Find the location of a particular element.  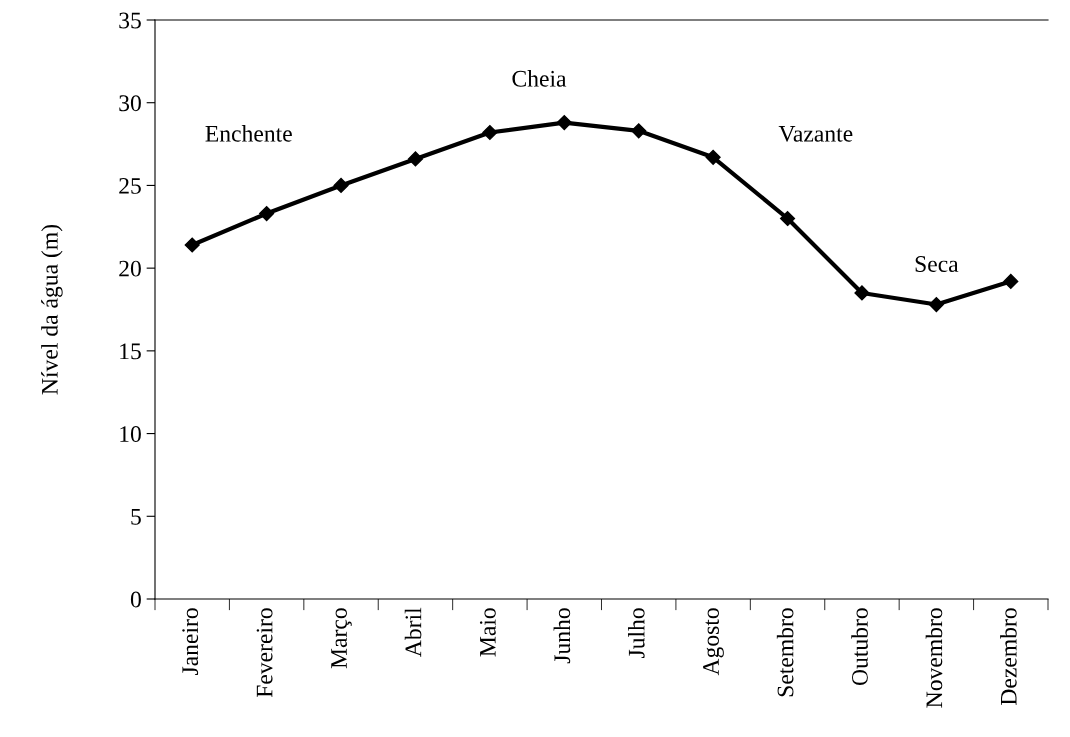

annotation: Seca is located at coordinates (937, 264).